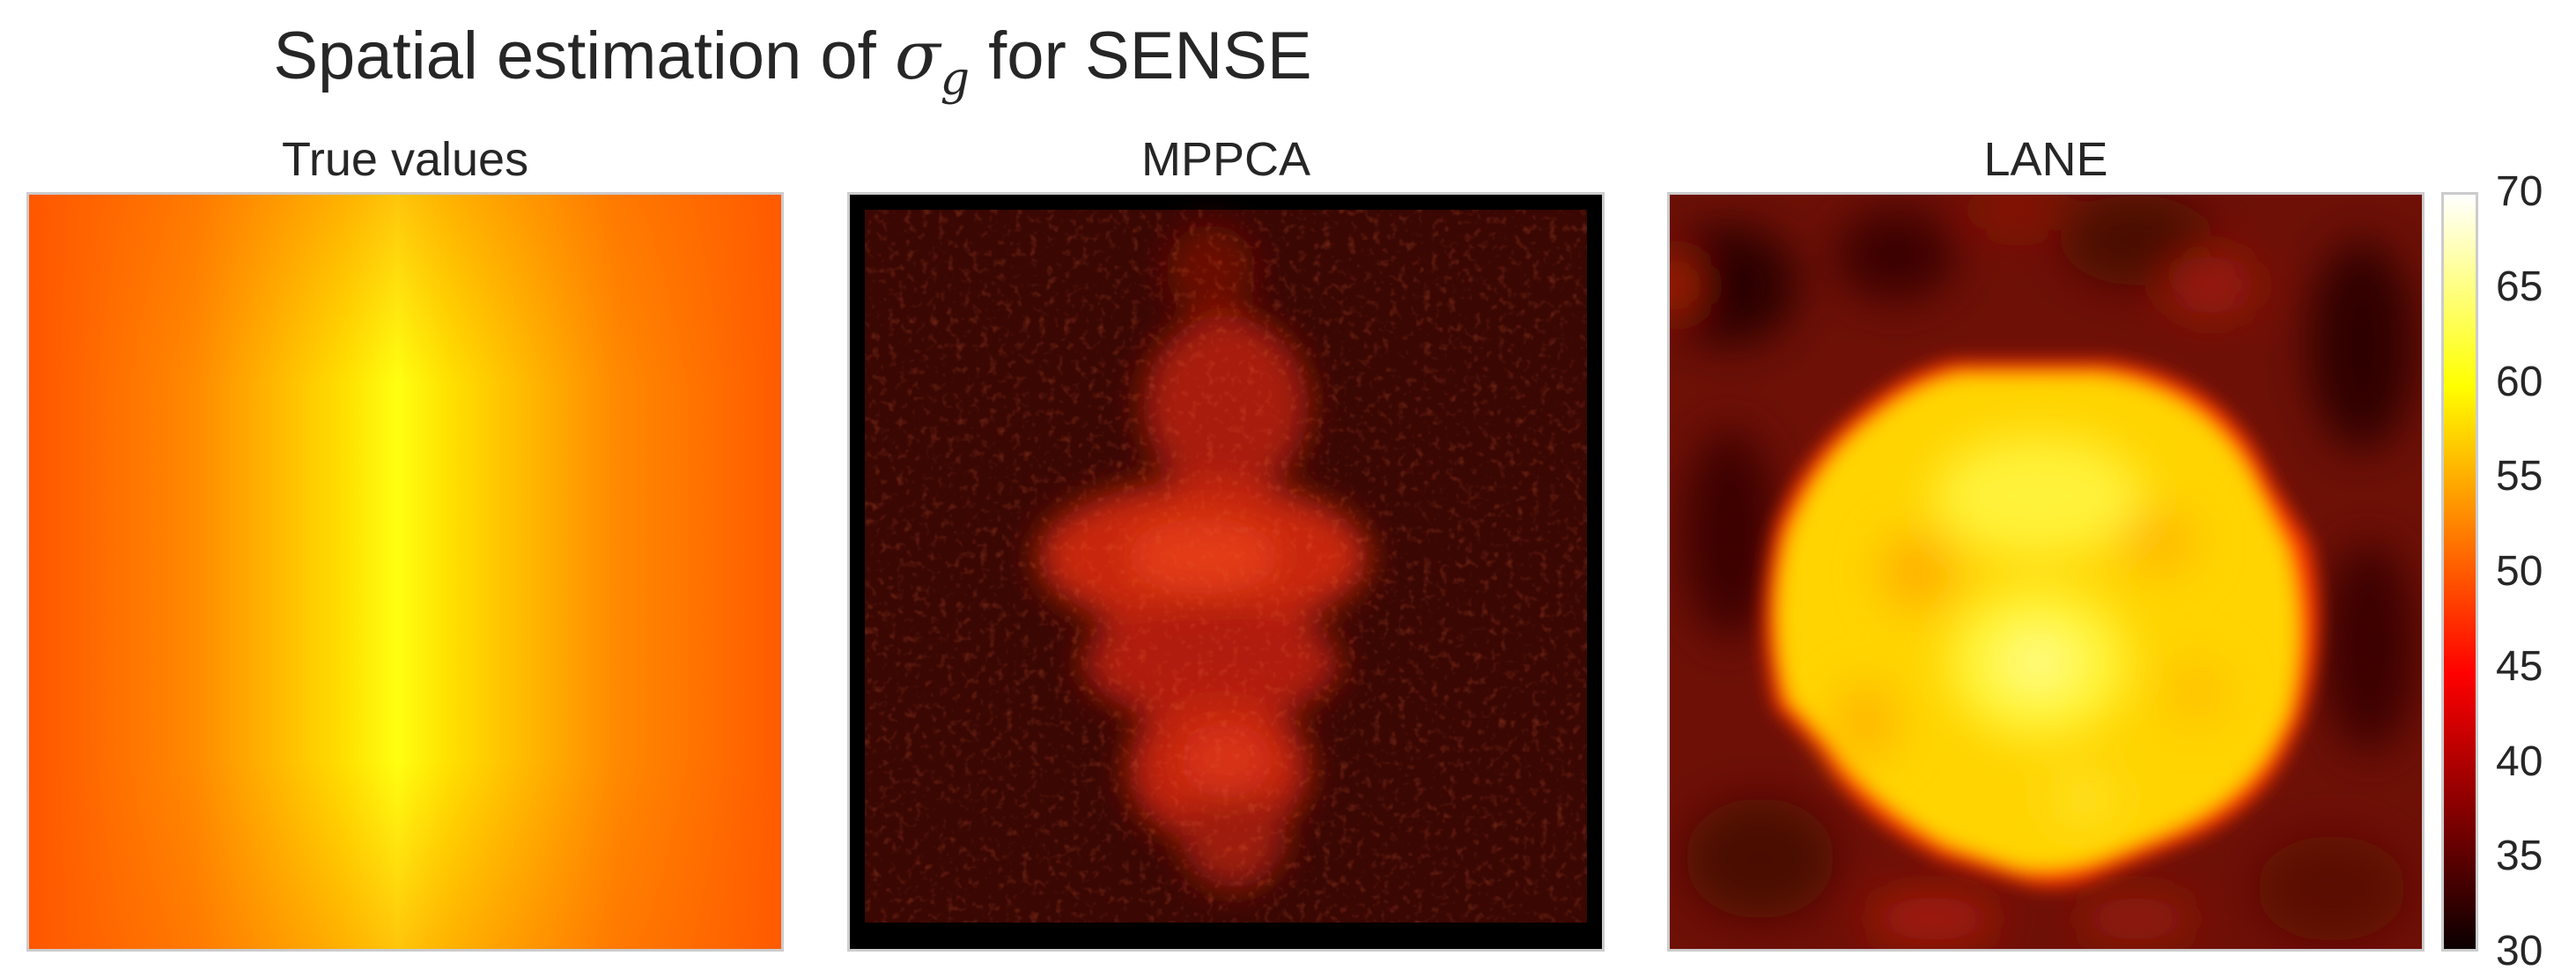 Image resolution: width=2576 pixels, height=978 pixels. I want to click on panel-title-true-values: True values, so click(405, 160).